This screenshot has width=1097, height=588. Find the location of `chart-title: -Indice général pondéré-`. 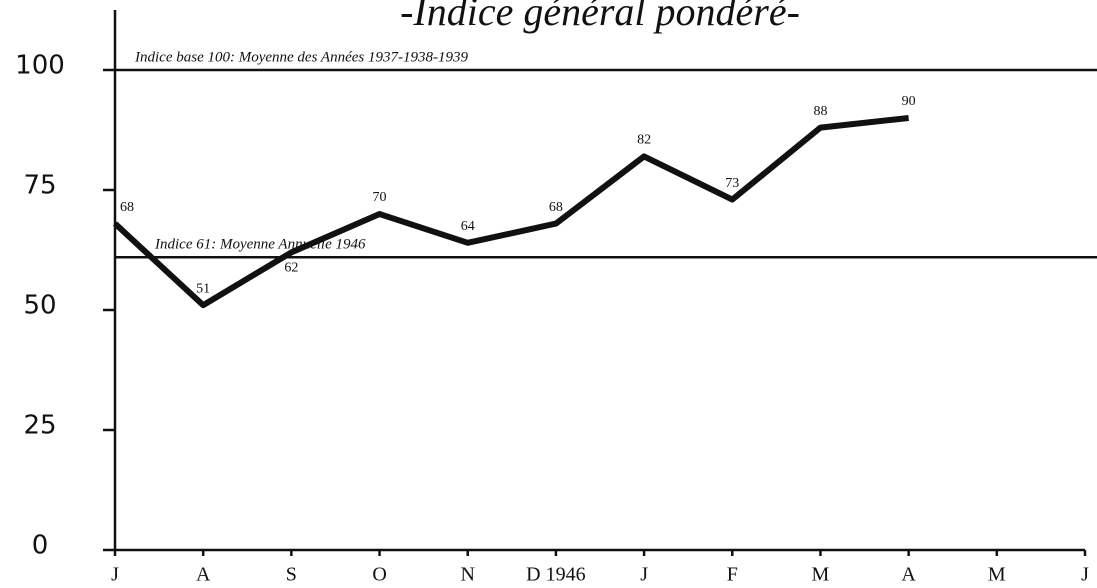

chart-title: -Indice général pondéré- is located at coordinates (600, 17).